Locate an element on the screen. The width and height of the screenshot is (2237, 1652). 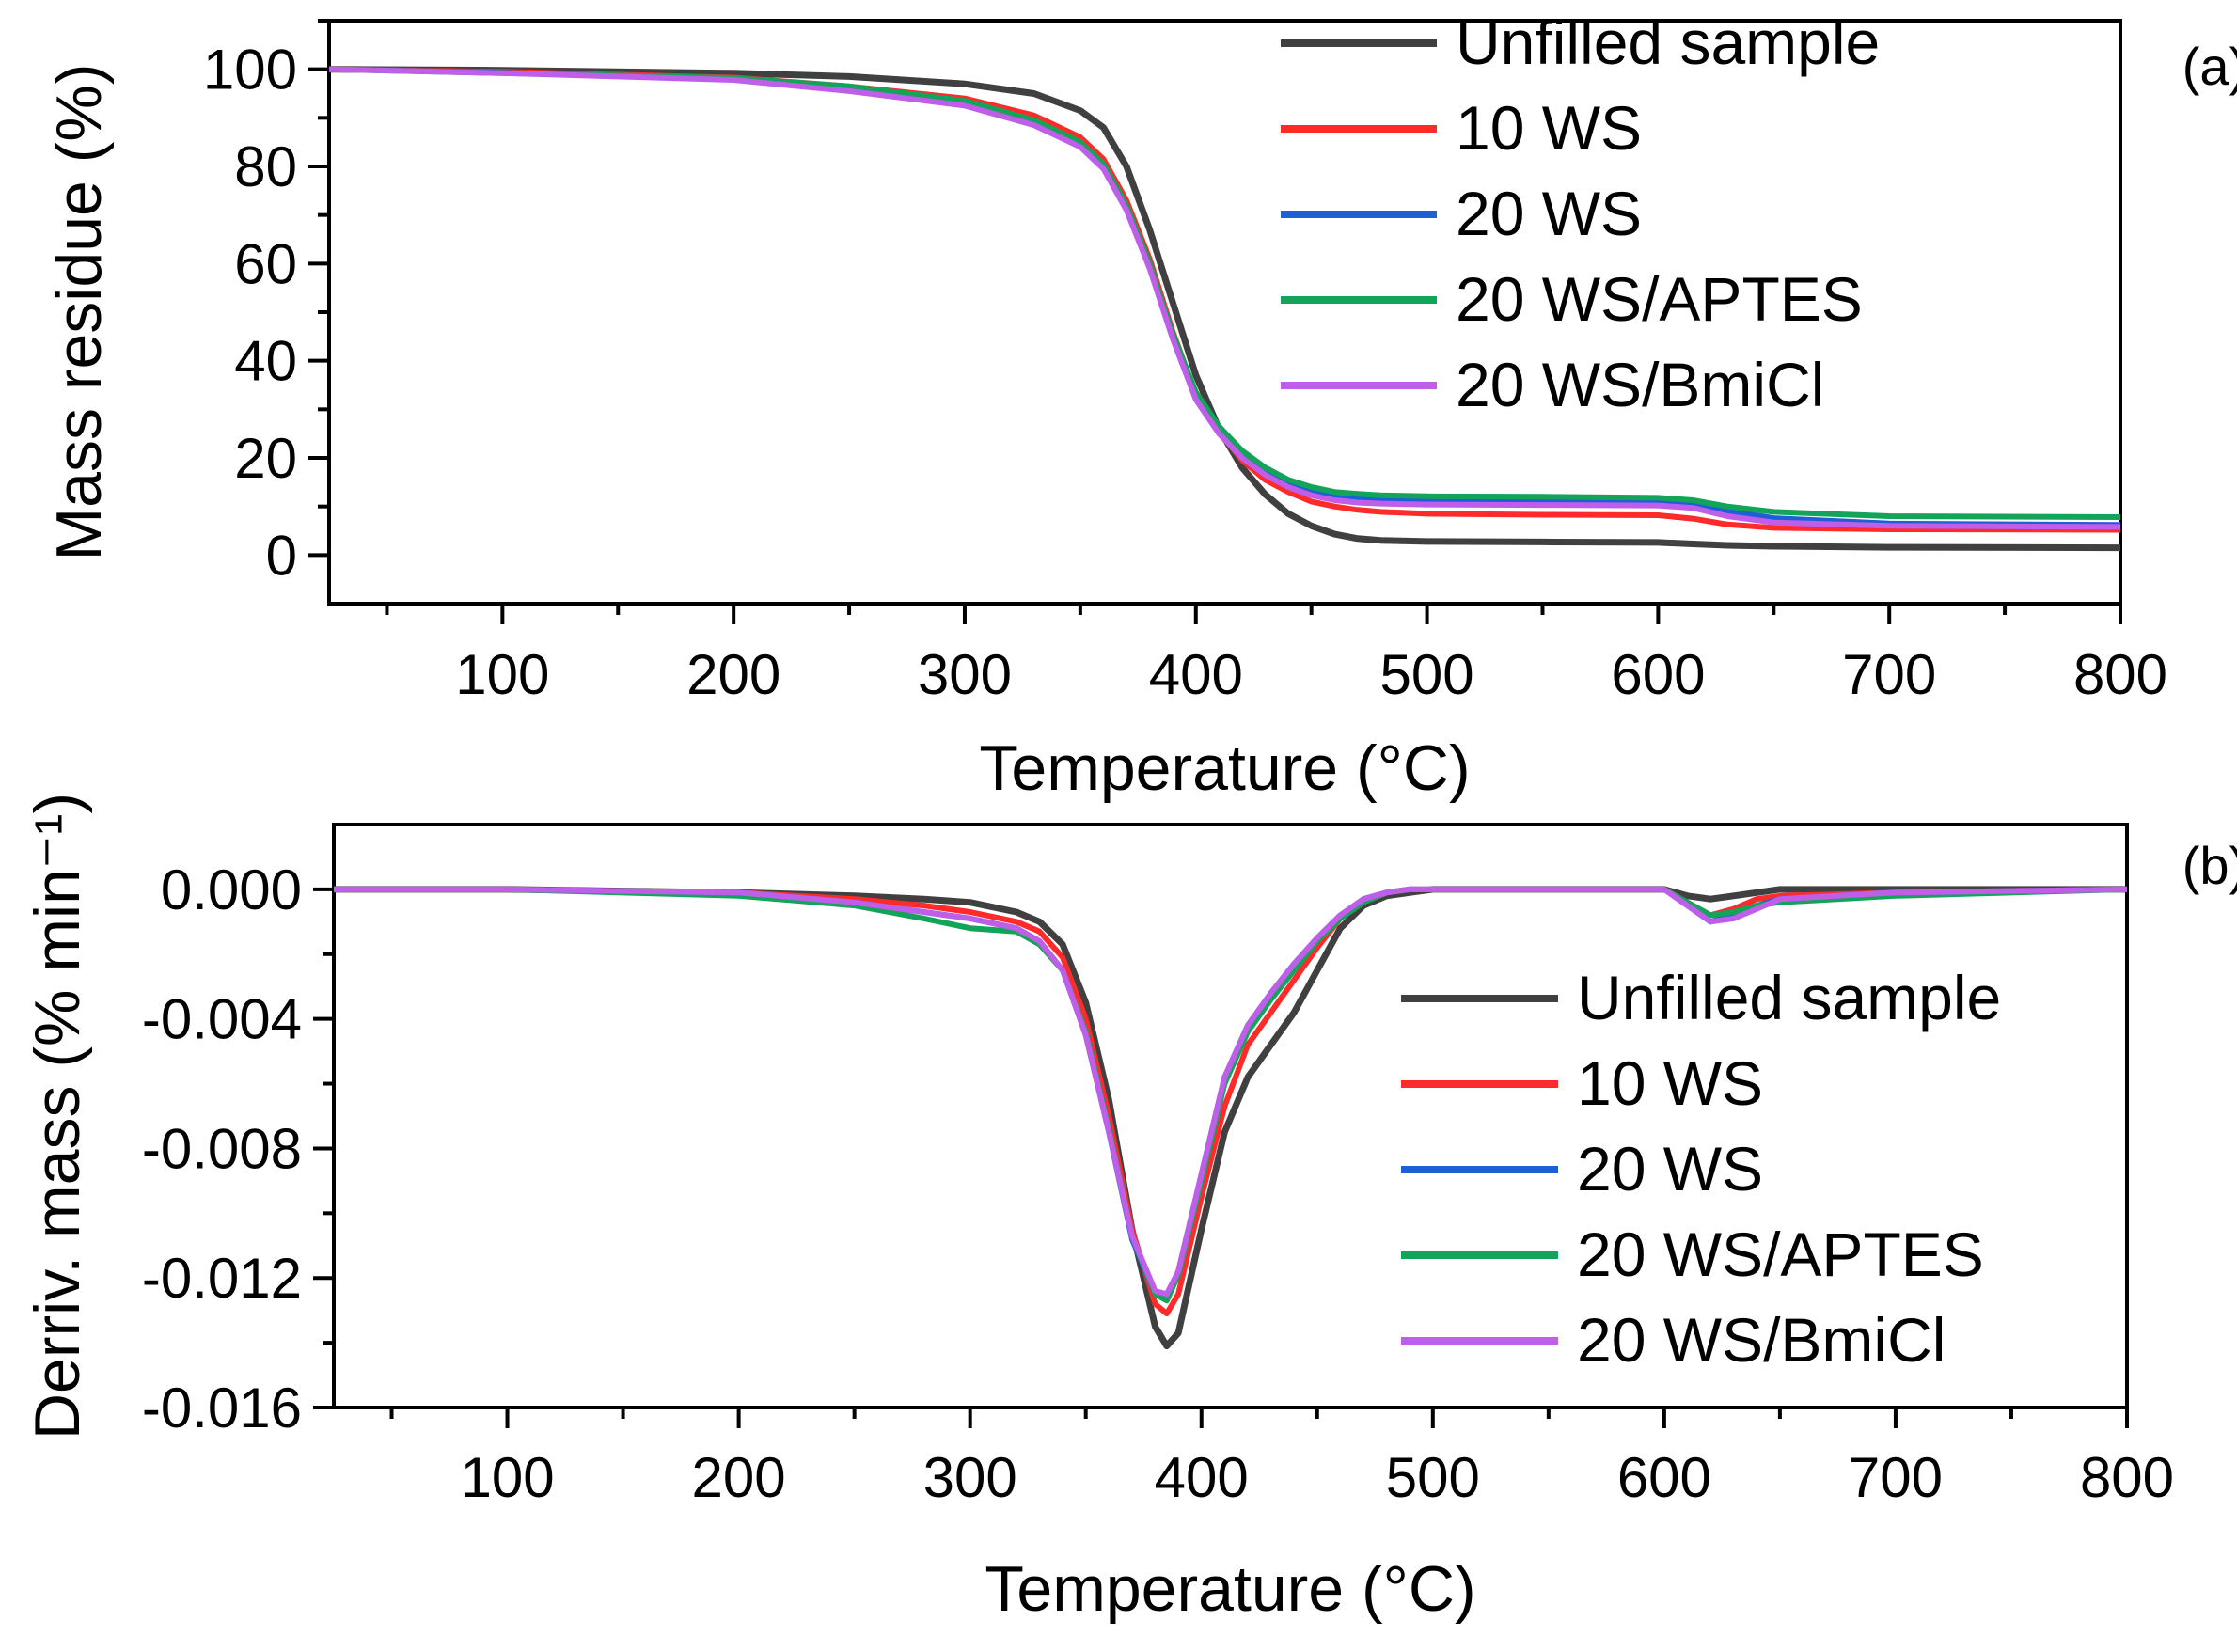
y-tick-label: 40 is located at coordinates (265, 362).